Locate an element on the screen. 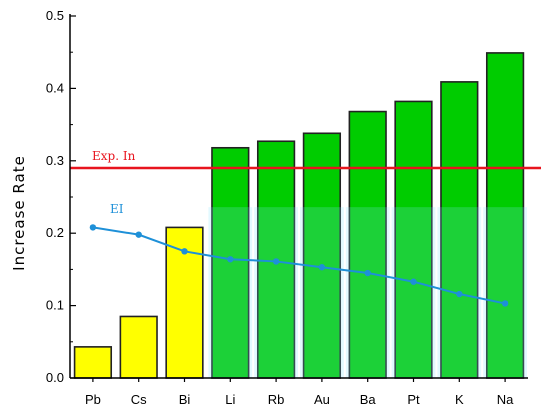 The width and height of the screenshot is (550, 413). reference-line-group: Exp. In is located at coordinates (305, 159).